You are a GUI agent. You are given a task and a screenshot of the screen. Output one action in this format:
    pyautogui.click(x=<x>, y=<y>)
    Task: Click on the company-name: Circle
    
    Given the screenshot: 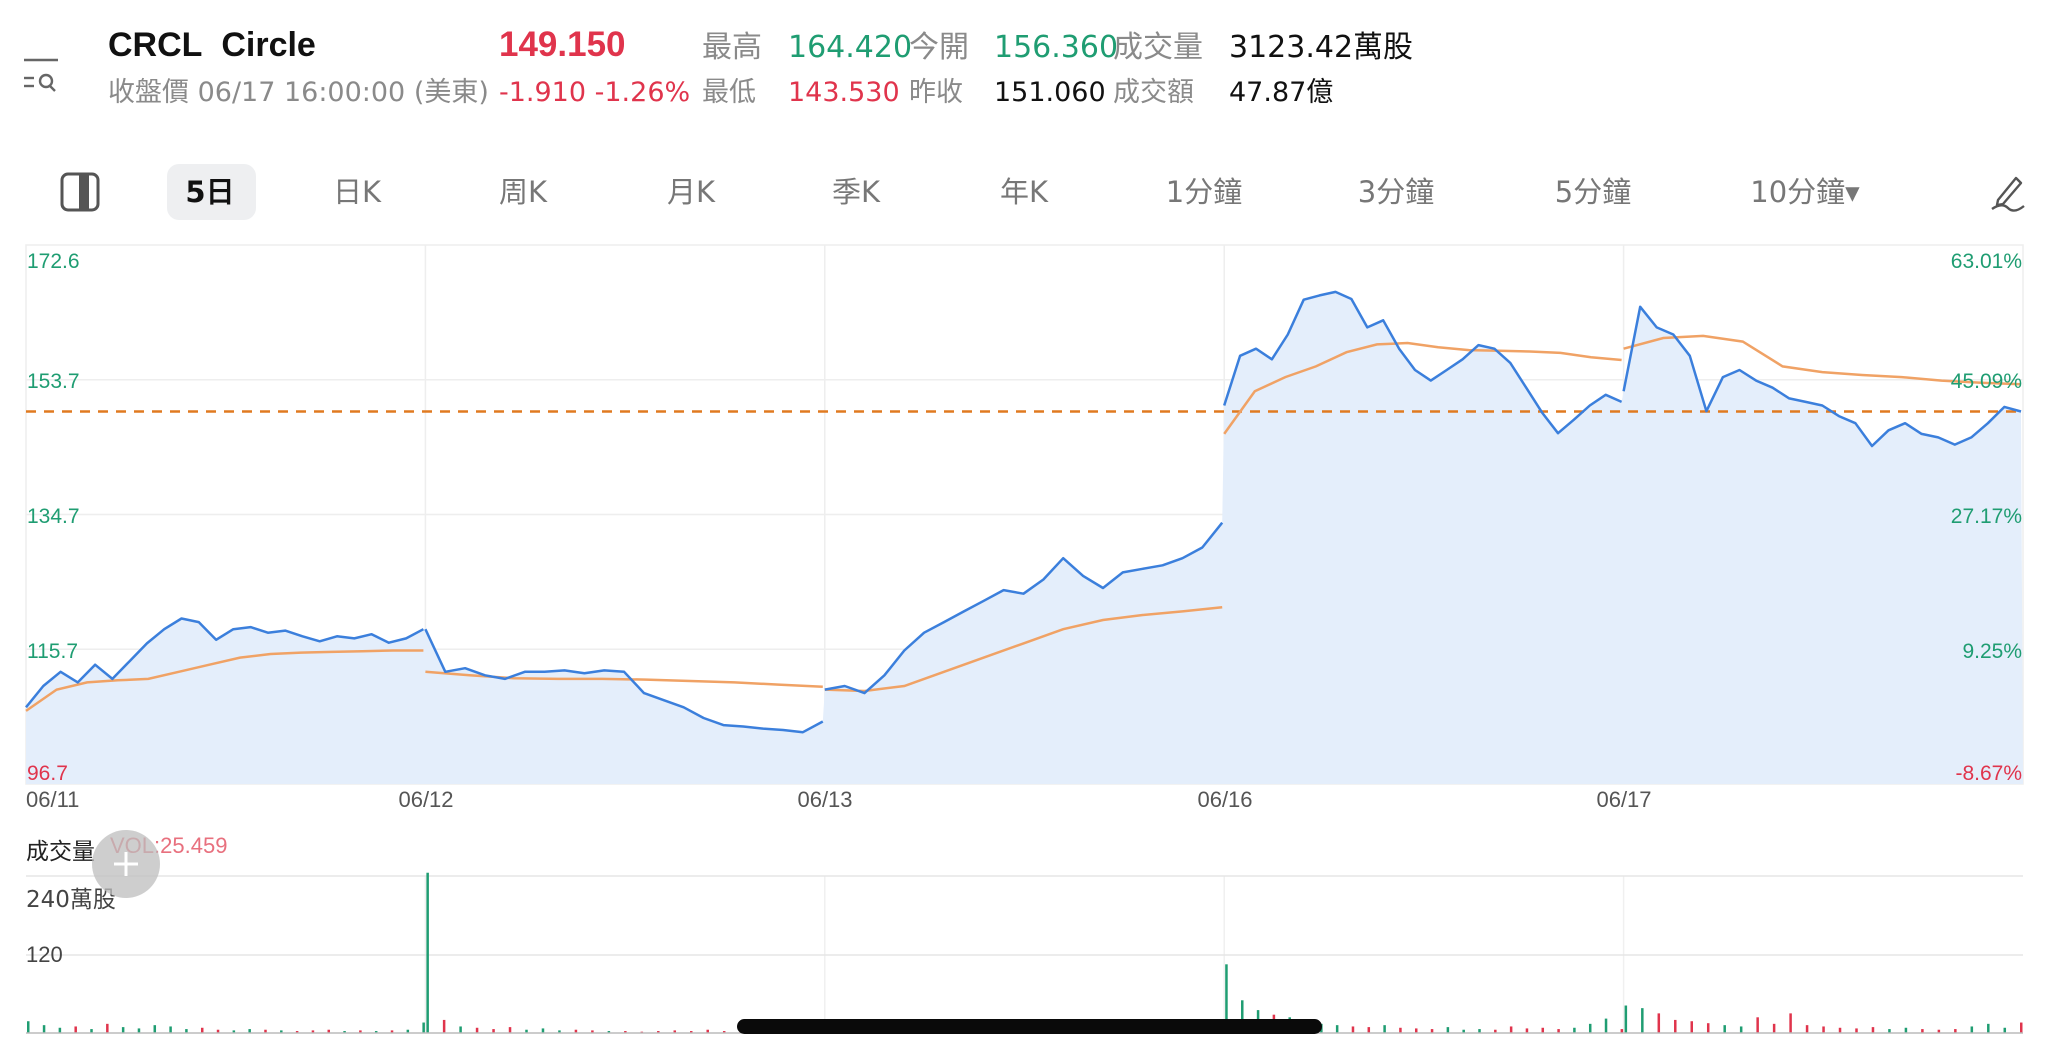 What is the action you would take?
    pyautogui.click(x=268, y=45)
    